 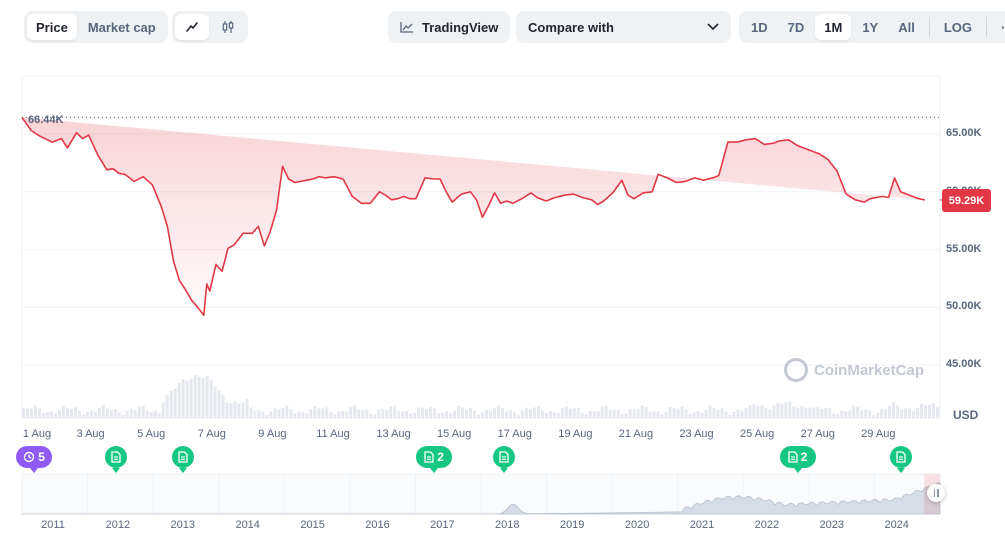 What do you see at coordinates (121, 27) in the screenshot?
I see `tab-market-cap: Market cap` at bounding box center [121, 27].